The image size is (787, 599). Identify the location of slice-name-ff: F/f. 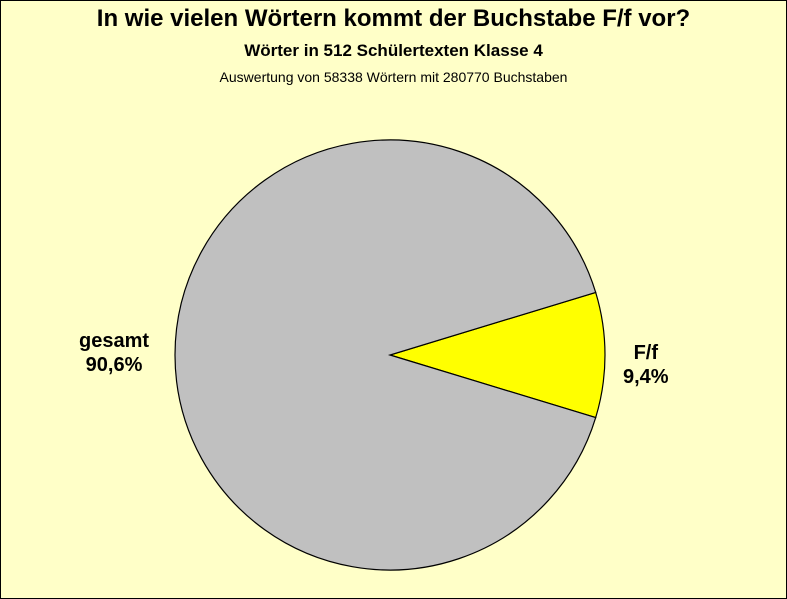
(646, 353).